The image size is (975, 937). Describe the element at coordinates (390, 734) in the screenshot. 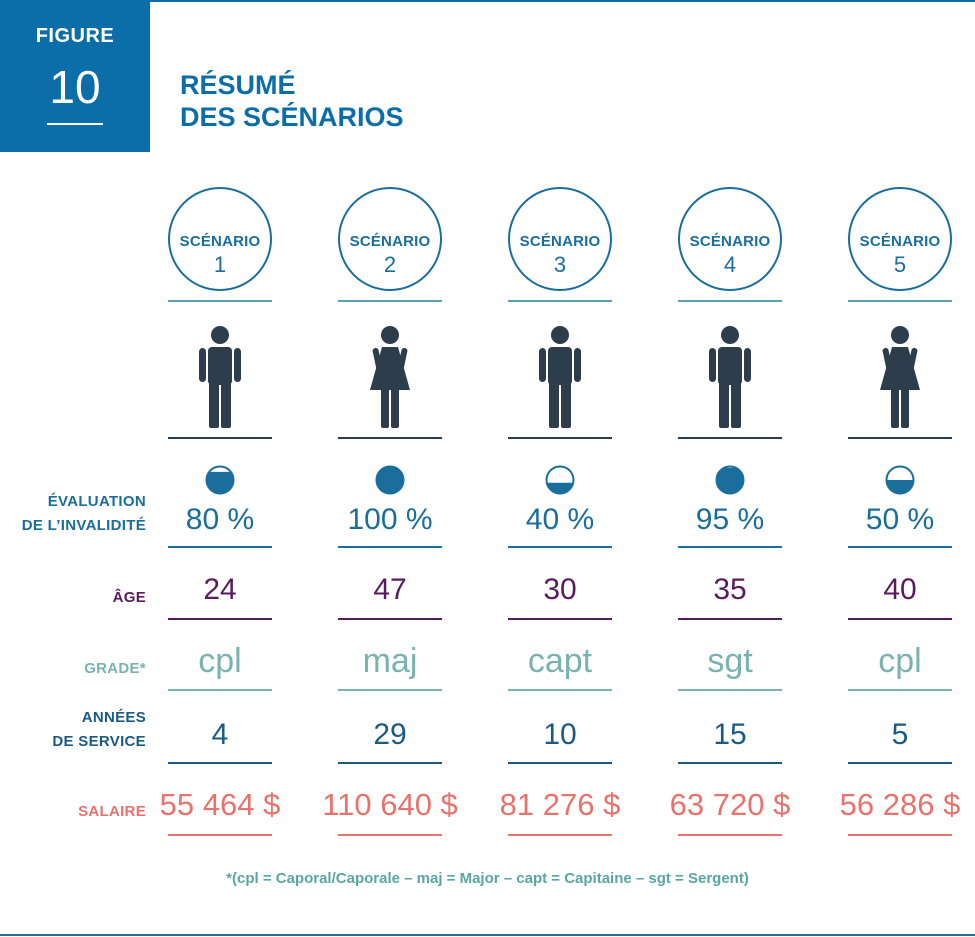

I see `years-value: 29` at that location.